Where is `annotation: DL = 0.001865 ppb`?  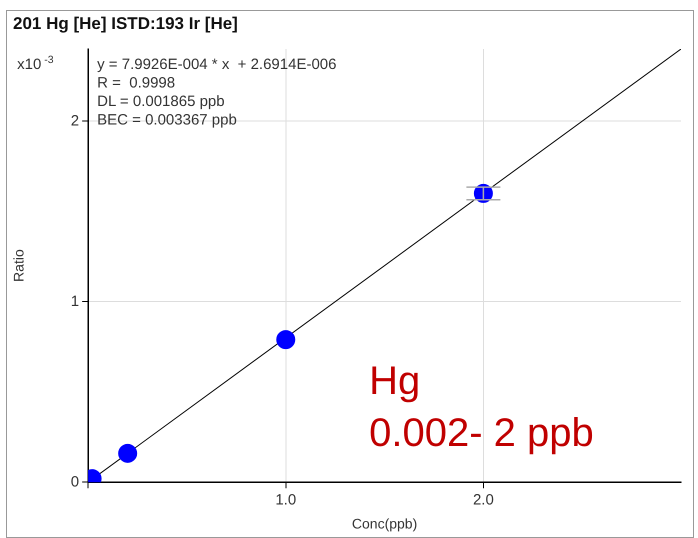 annotation: DL = 0.001865 ppb is located at coordinates (161, 101).